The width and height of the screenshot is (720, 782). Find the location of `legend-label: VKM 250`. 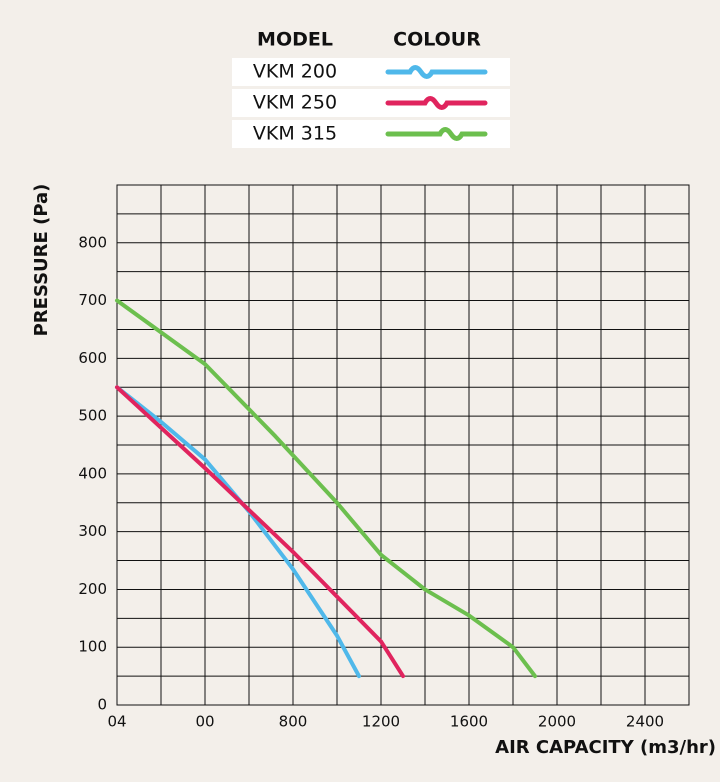

legend-label: VKM 250 is located at coordinates (295, 103).